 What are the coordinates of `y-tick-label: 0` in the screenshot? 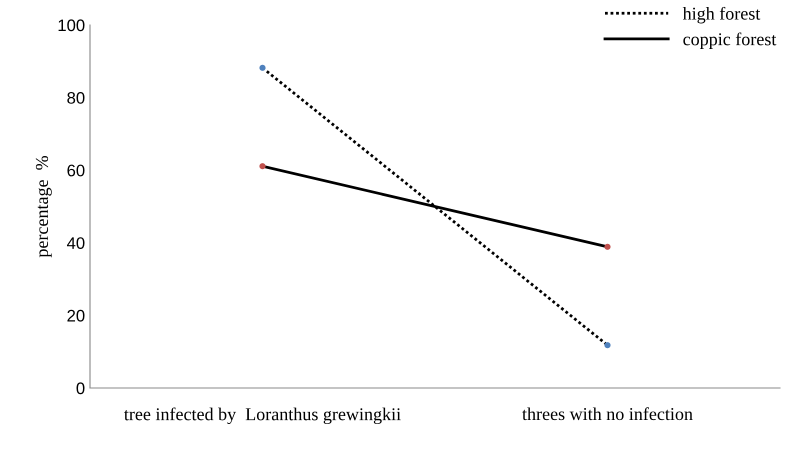 It's located at (80, 388).